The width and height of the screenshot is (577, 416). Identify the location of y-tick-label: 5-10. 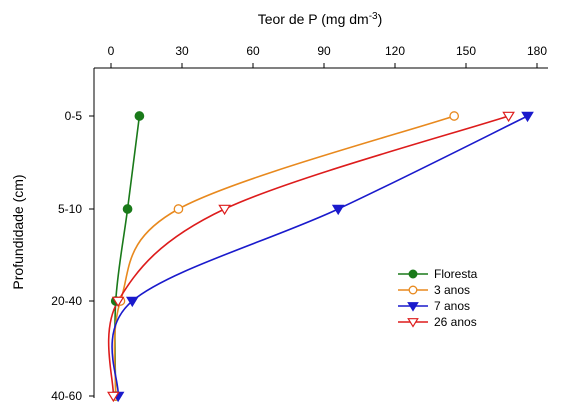
(70, 209).